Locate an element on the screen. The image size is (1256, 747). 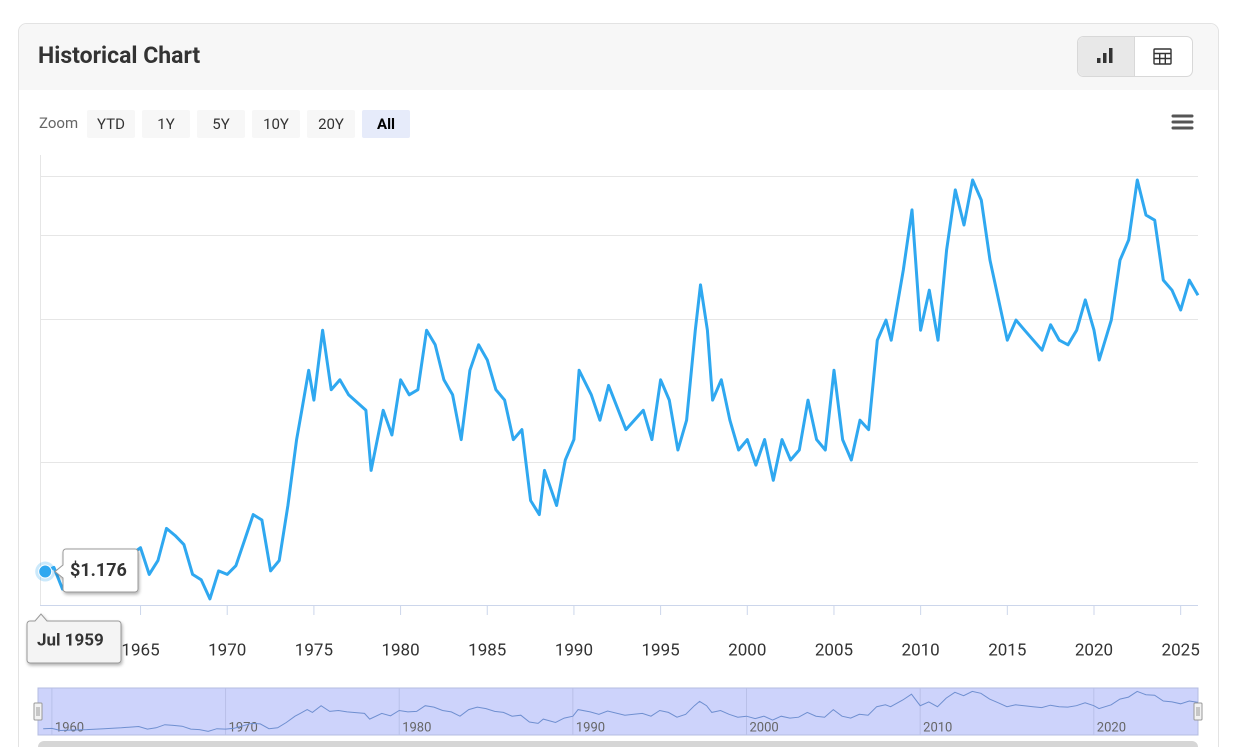
date-label-box is located at coordinates (74, 638).